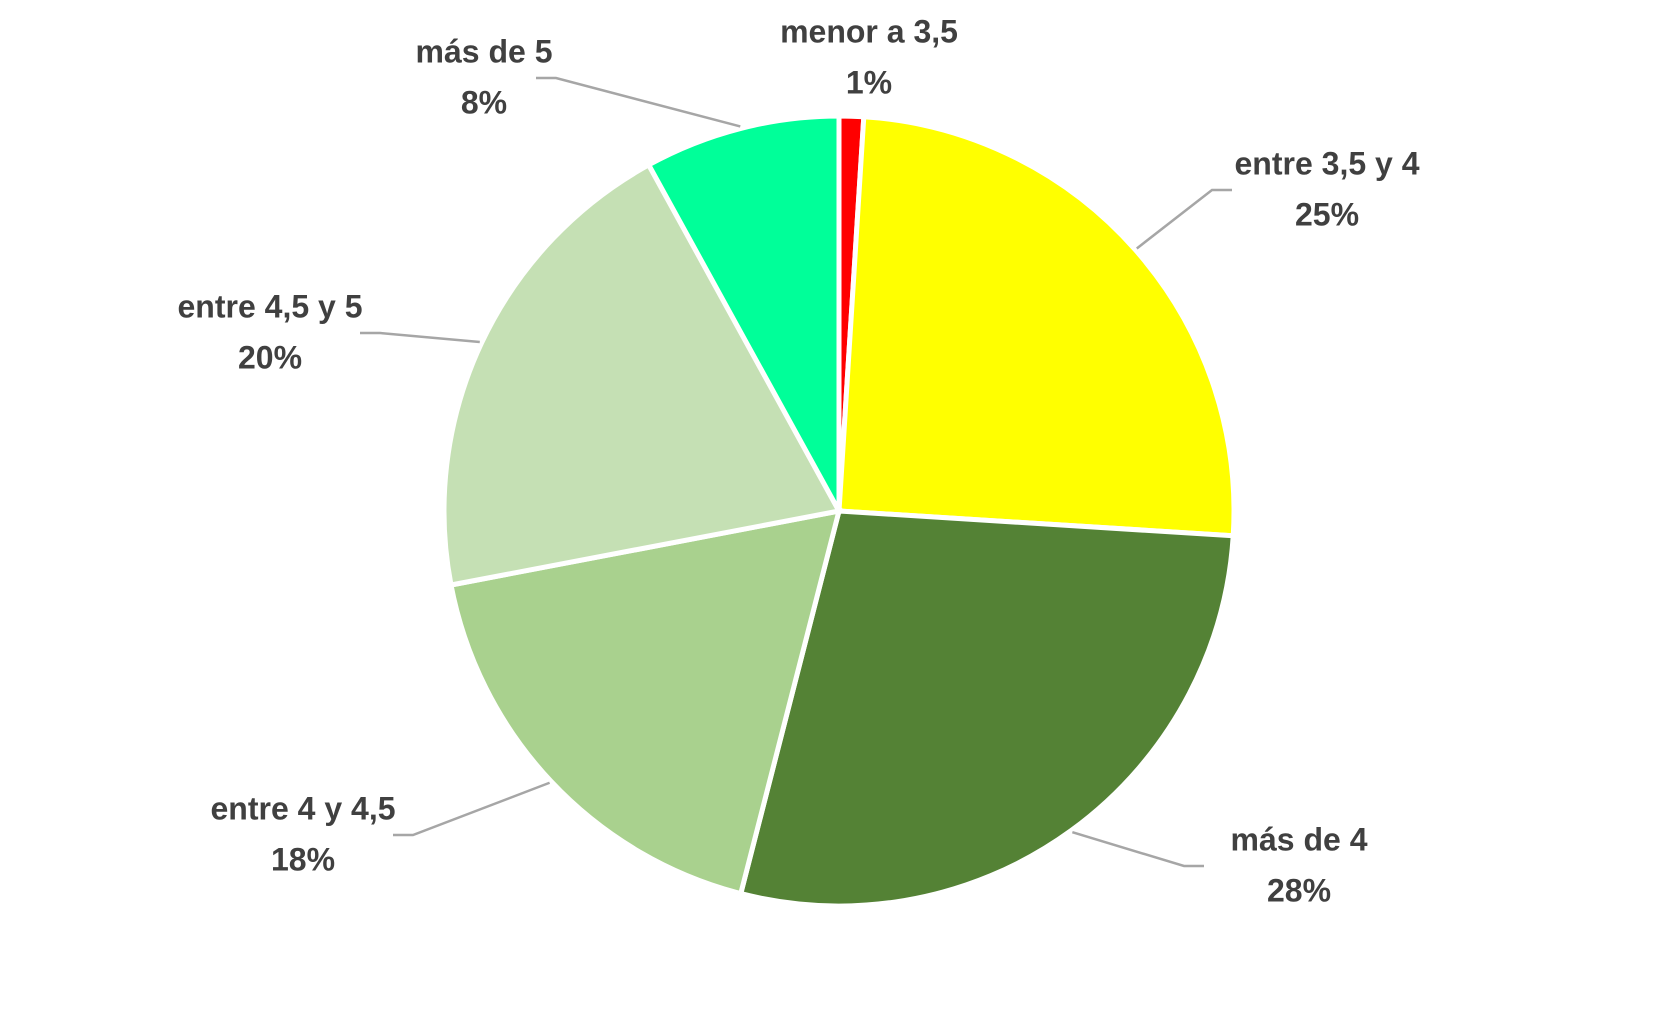 The width and height of the screenshot is (1669, 1017). I want to click on data-label-name: menor a 3,5, so click(869, 31).